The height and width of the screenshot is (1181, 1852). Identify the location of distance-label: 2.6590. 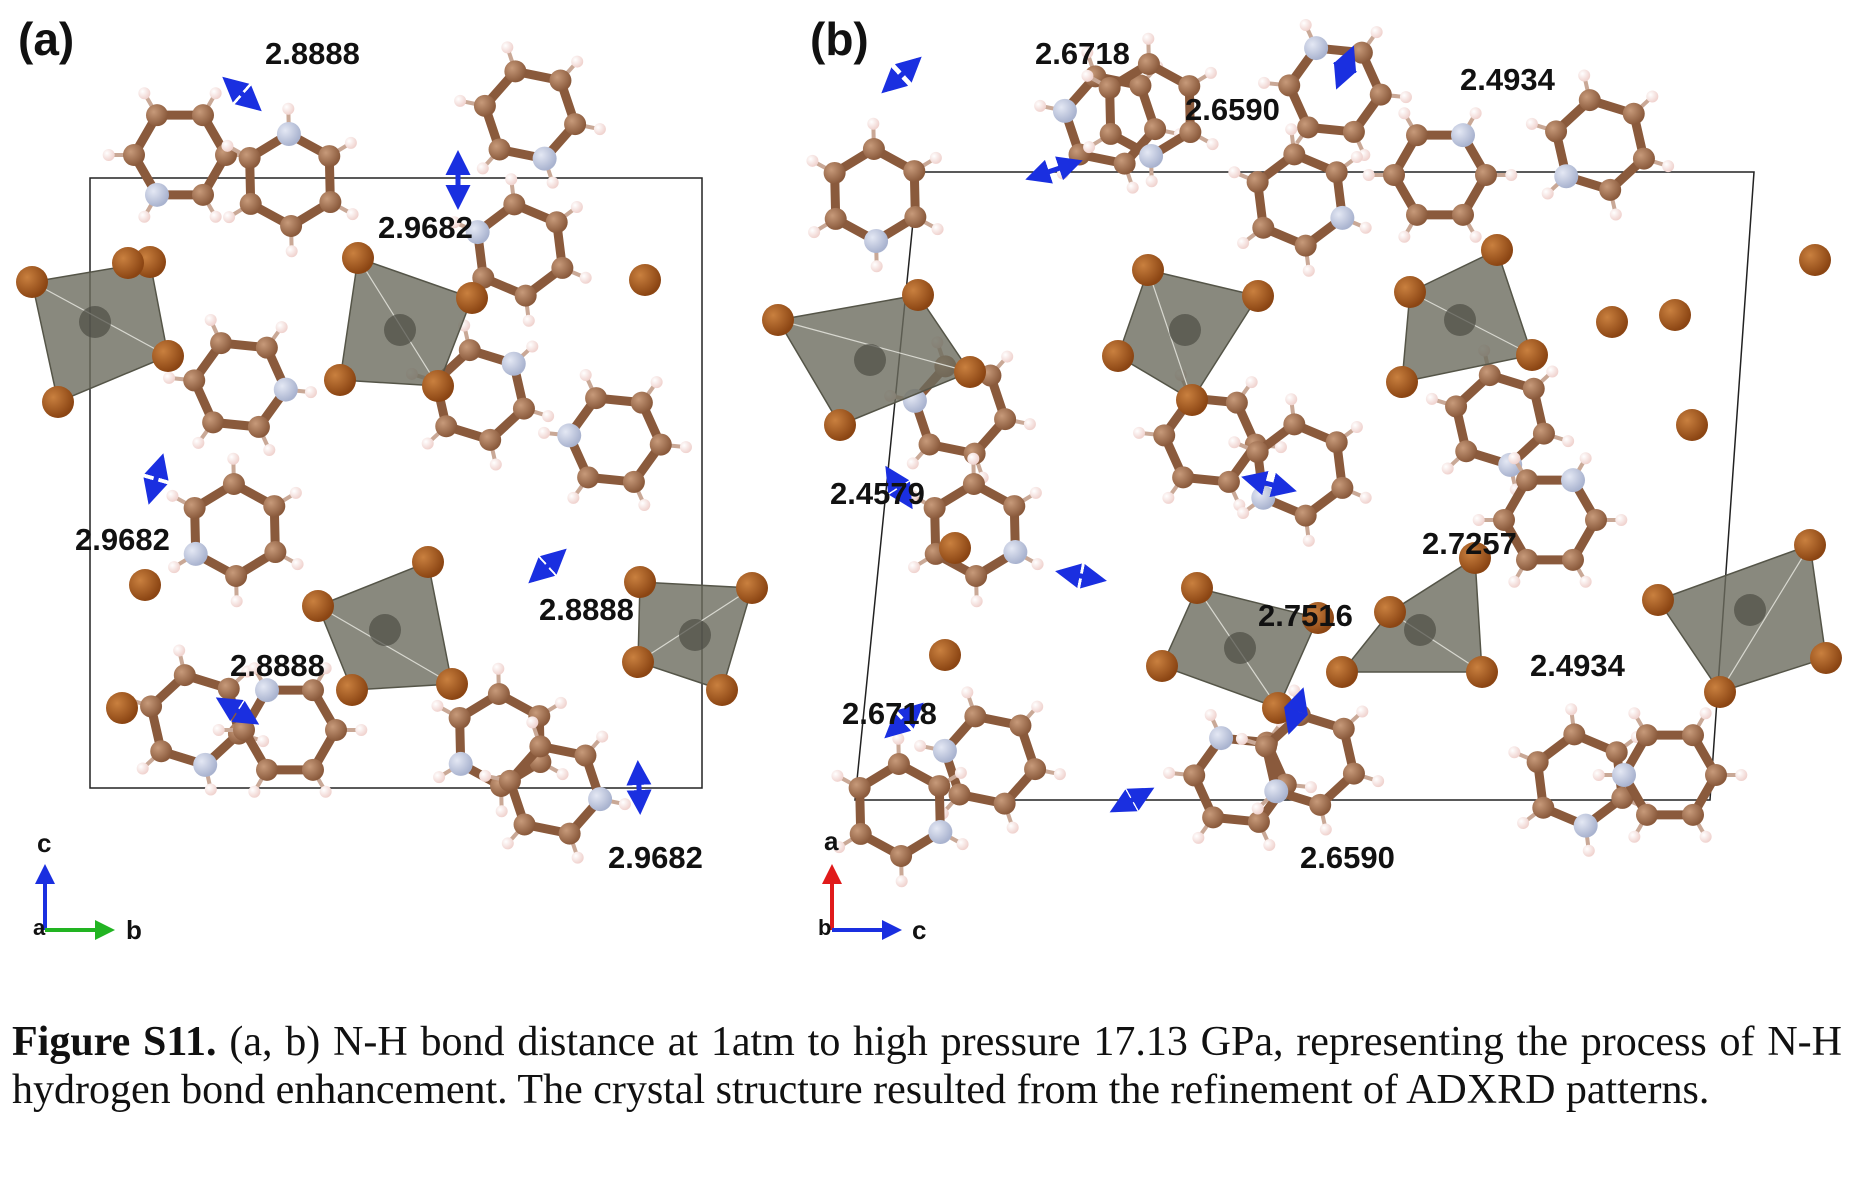
(1347, 857).